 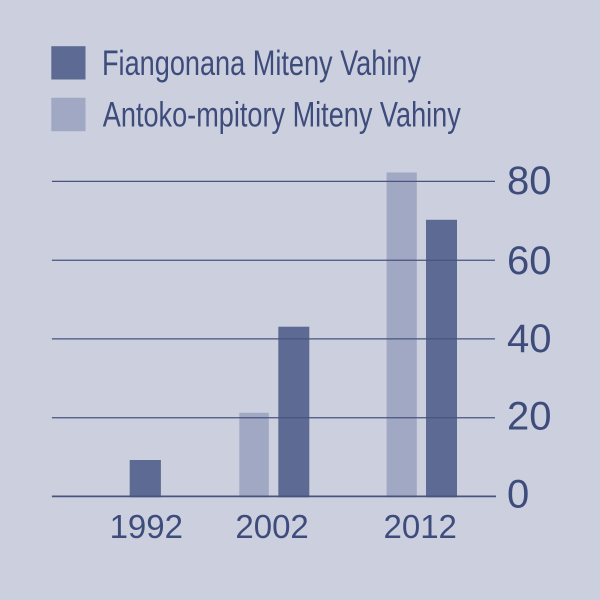 I want to click on svg-text: 2012, so click(x=419, y=526).